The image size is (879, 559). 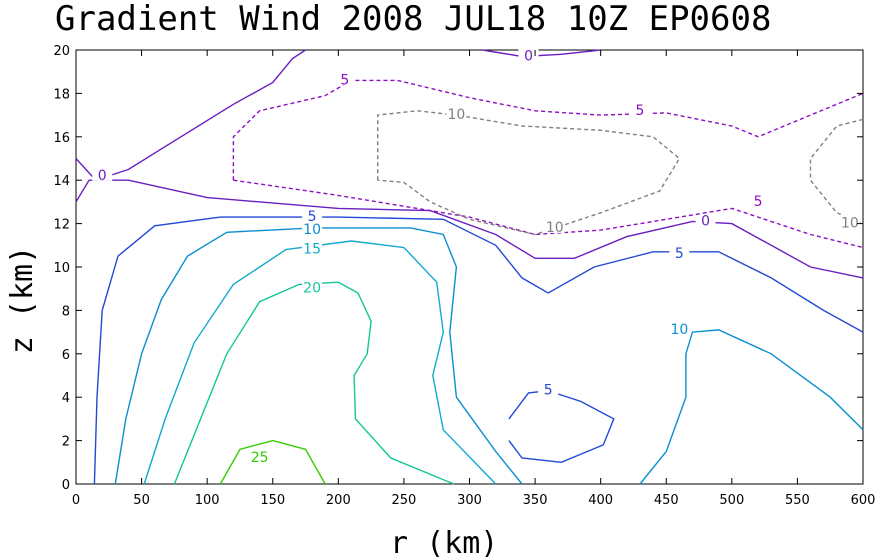 What do you see at coordinates (76, 500) in the screenshot?
I see `x-tick-label: 0` at bounding box center [76, 500].